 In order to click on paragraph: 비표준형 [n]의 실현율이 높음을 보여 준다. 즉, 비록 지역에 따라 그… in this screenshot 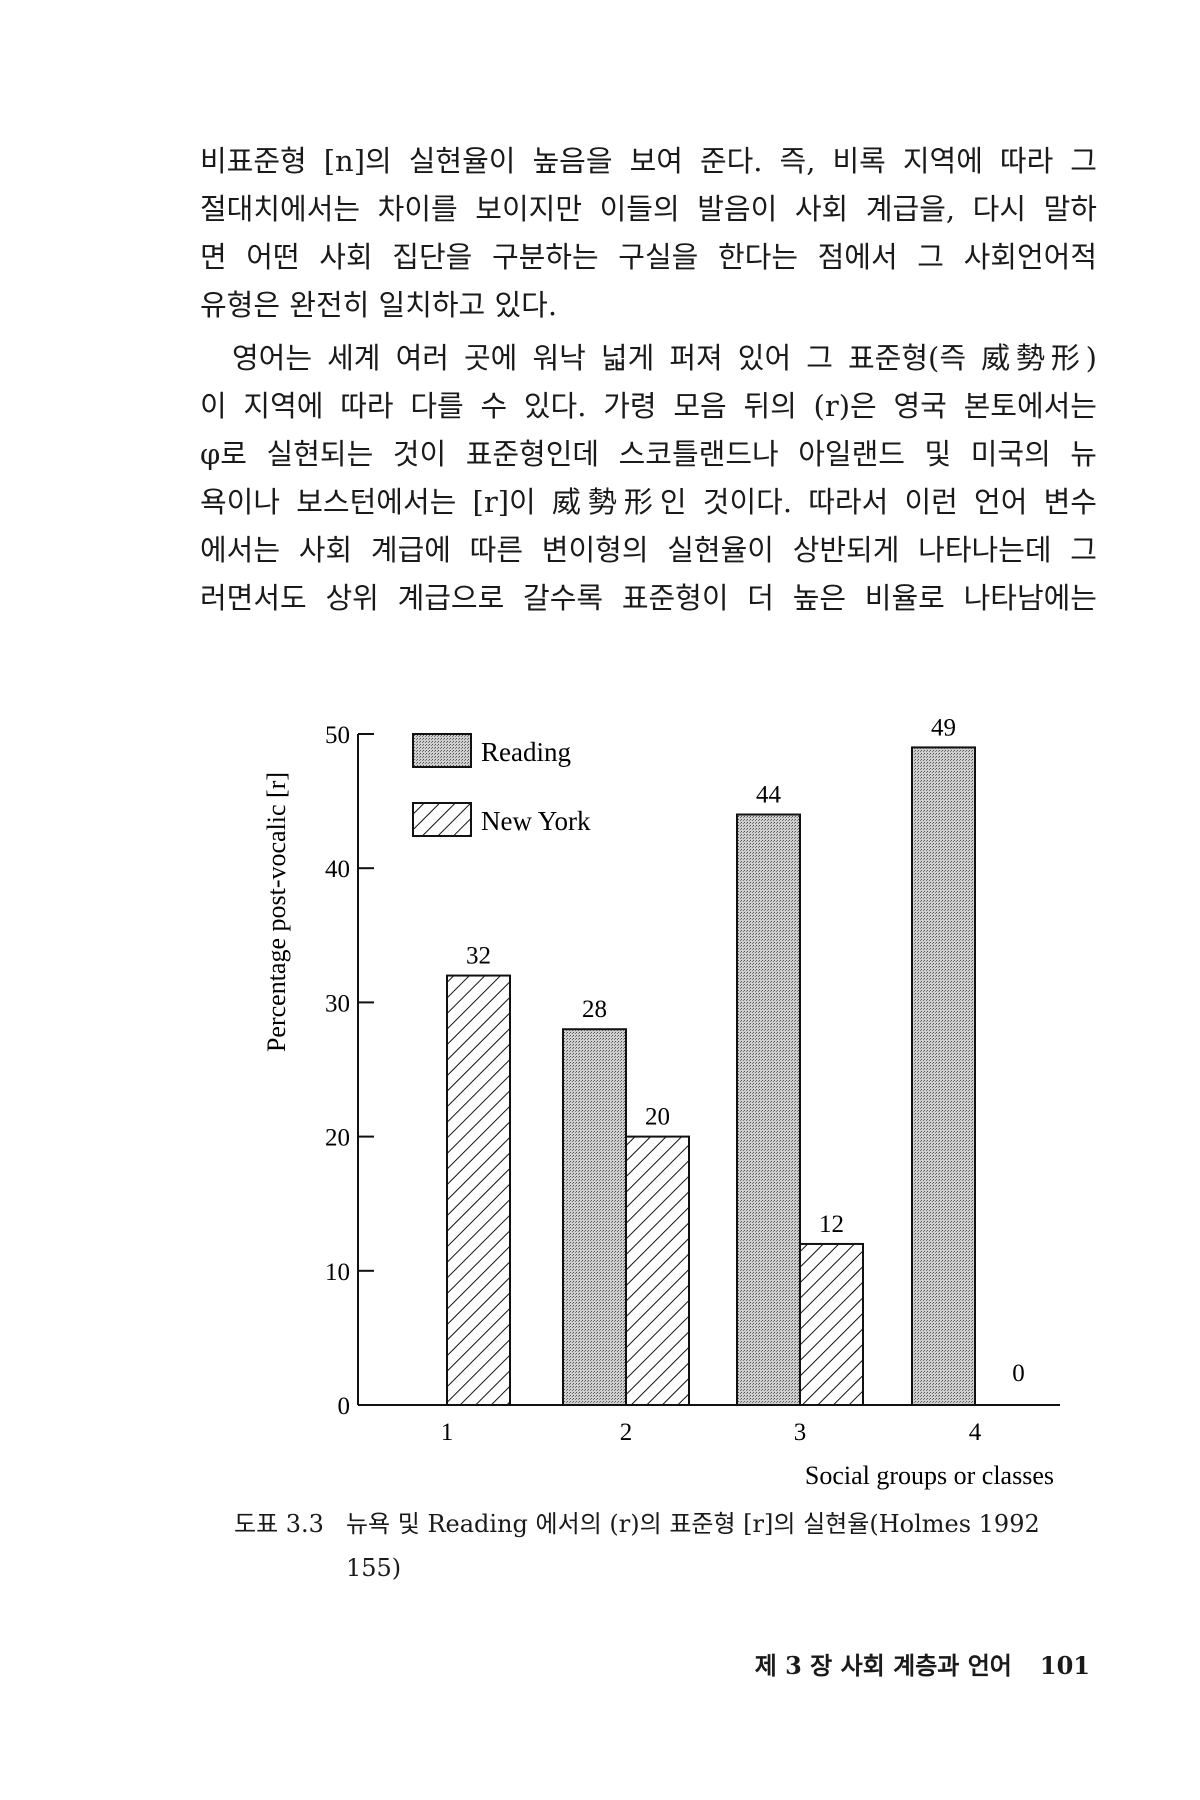, I will do `click(648, 233)`.